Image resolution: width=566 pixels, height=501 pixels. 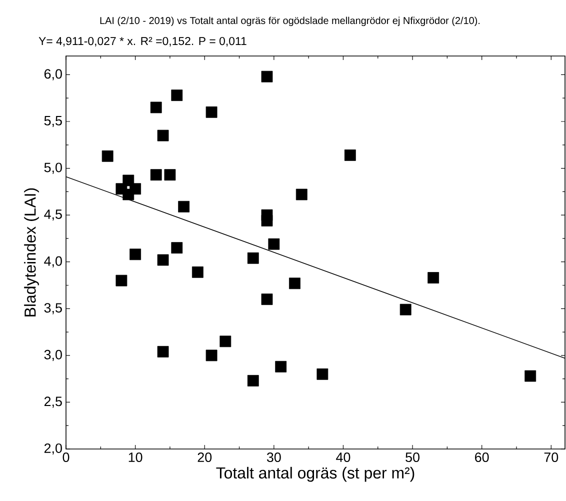 What do you see at coordinates (53, 121) in the screenshot?
I see `y-tick-label: 5,5` at bounding box center [53, 121].